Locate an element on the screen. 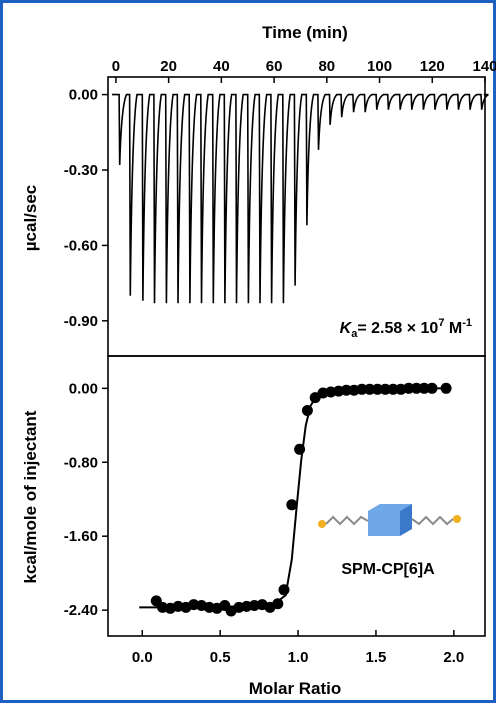 The height and width of the screenshot is (703, 496). top-x-axis-label: Time (min) is located at coordinates (305, 32).